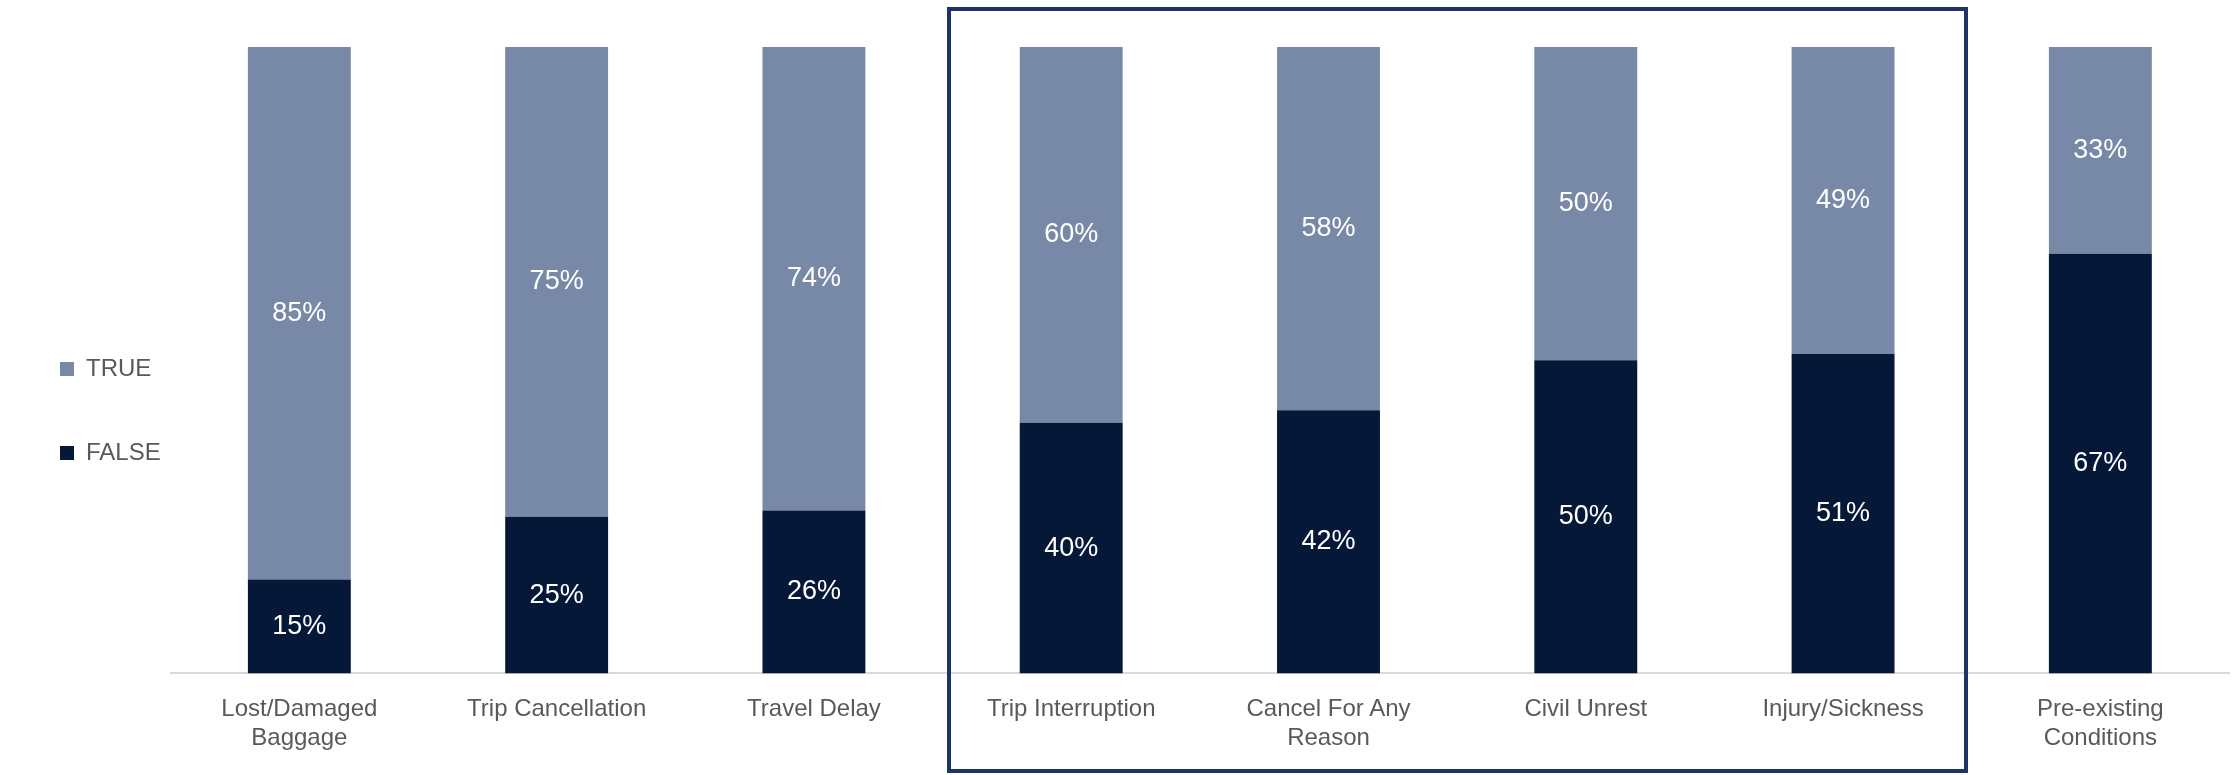  What do you see at coordinates (1071, 708) in the screenshot?
I see `x-tick-label: Trip Interruption` at bounding box center [1071, 708].